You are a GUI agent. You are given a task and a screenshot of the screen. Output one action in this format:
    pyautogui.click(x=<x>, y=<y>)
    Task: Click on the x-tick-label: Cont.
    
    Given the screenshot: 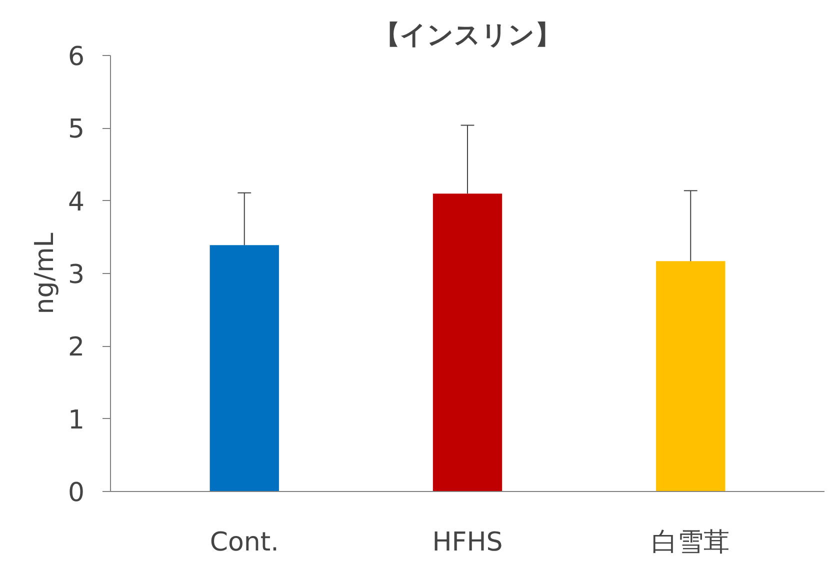 What is the action you would take?
    pyautogui.click(x=244, y=543)
    